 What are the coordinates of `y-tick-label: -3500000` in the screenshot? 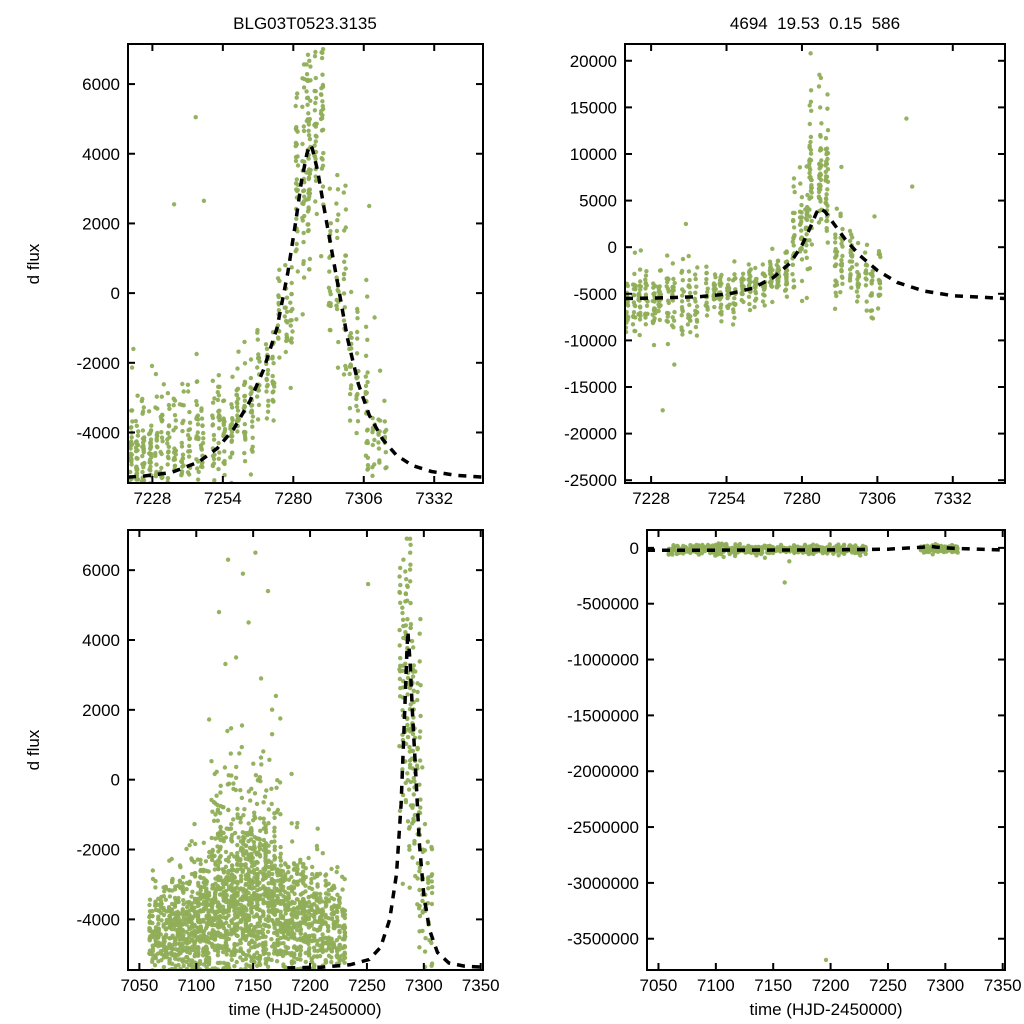 It's located at (603, 939).